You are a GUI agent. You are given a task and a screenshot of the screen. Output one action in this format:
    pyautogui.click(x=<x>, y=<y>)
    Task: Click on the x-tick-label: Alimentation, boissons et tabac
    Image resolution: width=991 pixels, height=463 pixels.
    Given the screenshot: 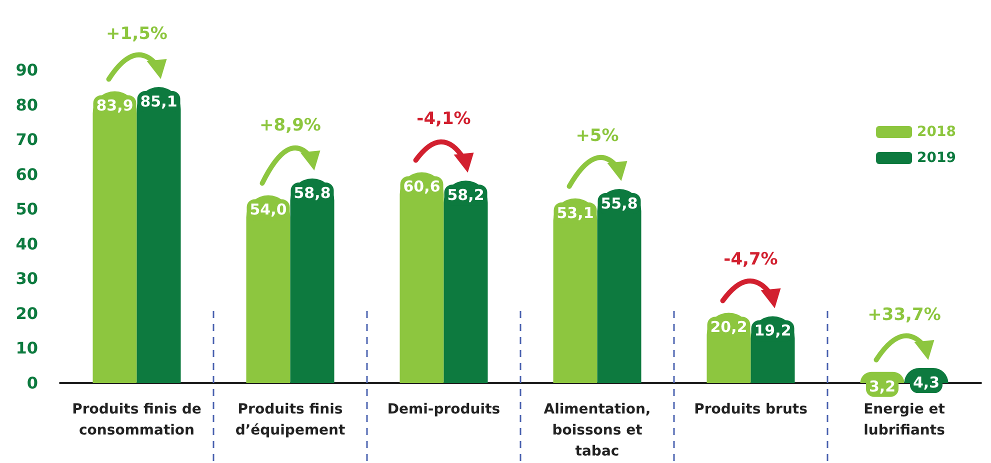 What is the action you would take?
    pyautogui.click(x=597, y=431)
    